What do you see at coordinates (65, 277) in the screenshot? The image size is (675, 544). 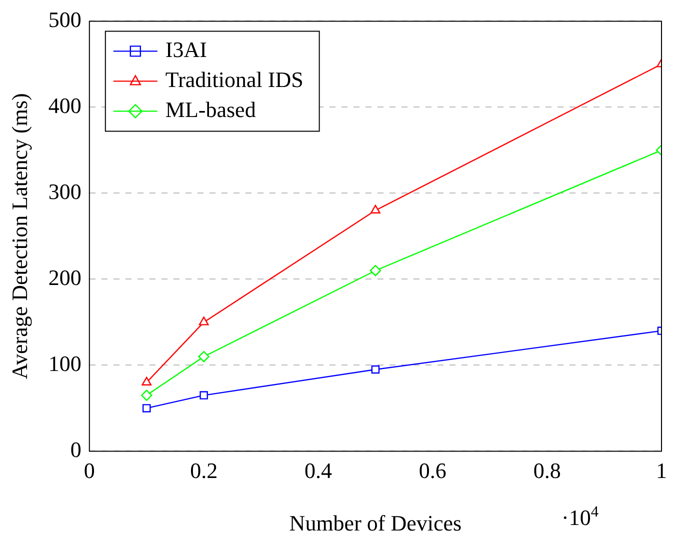 I see `y-tick-label: 200` at bounding box center [65, 277].